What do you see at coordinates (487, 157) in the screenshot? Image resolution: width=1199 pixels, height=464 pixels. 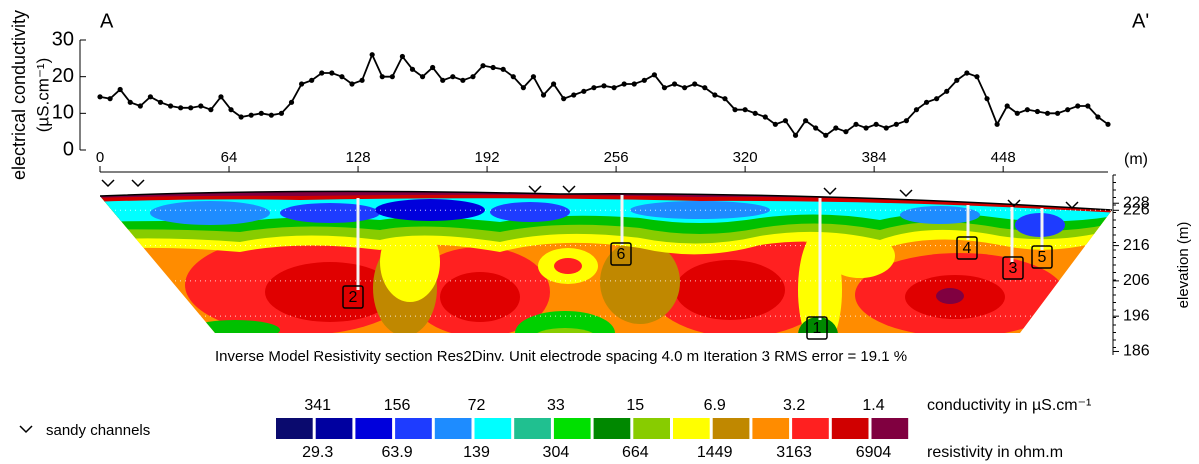 I see `x-tick-label: 192` at bounding box center [487, 157].